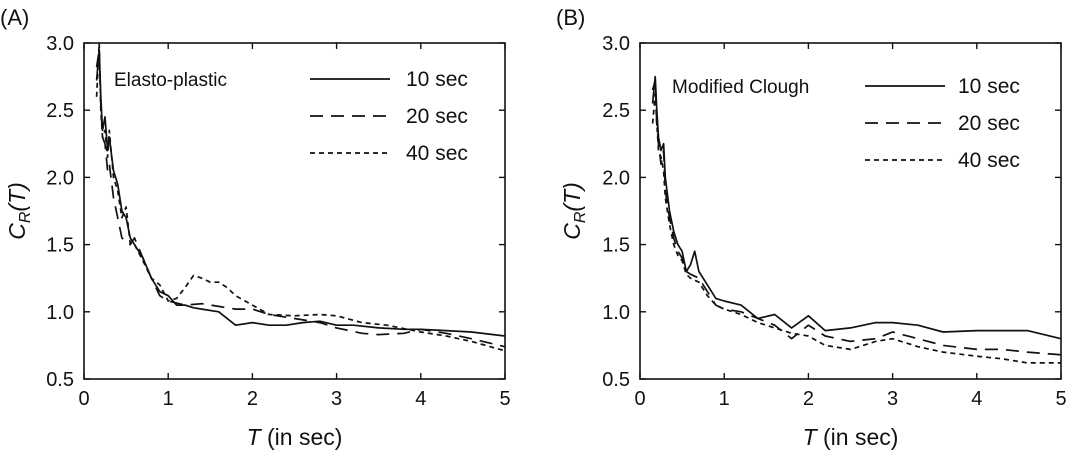 The height and width of the screenshot is (450, 1067). I want to click on panel-label: (A), so click(14, 17).